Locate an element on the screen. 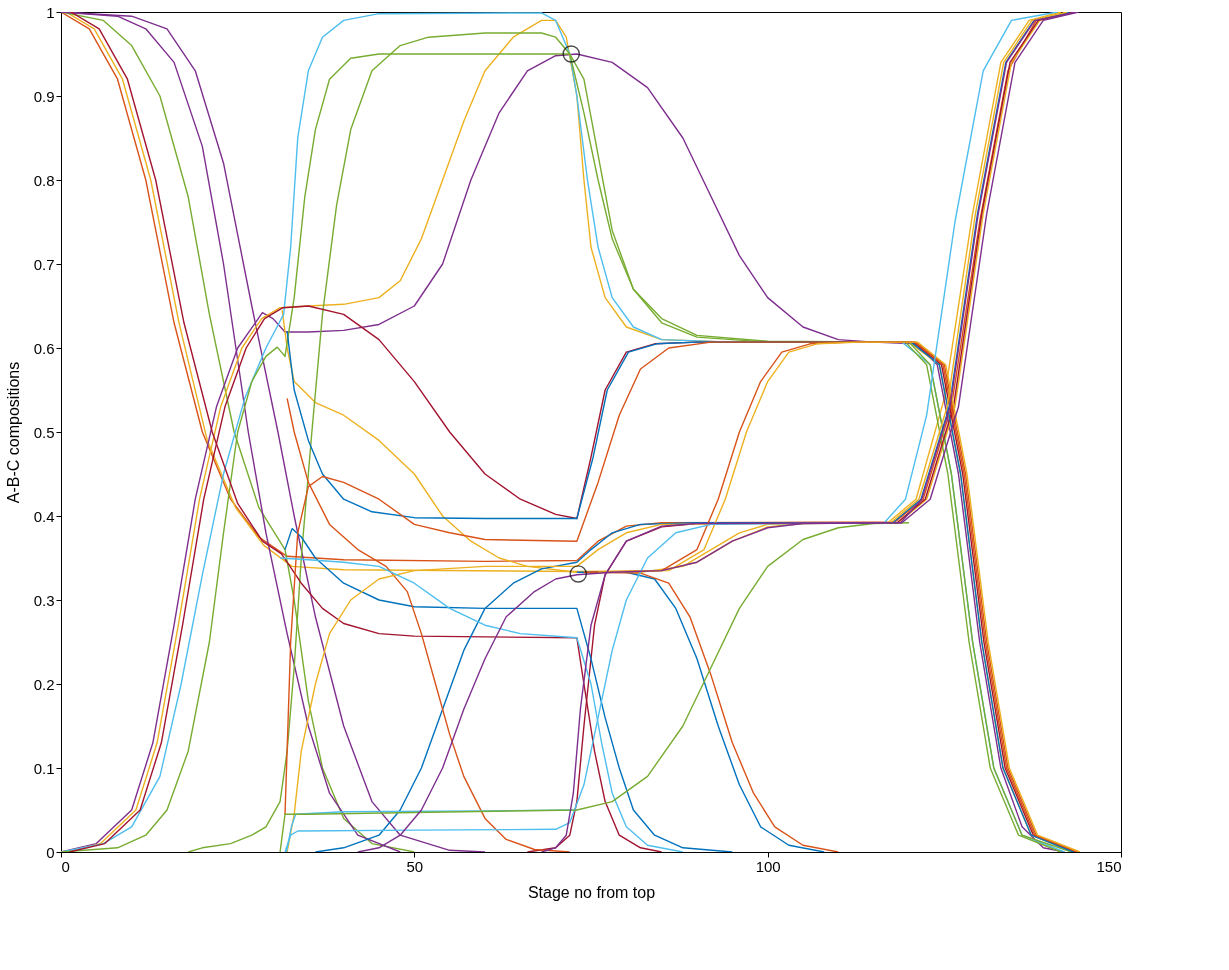 This screenshot has height=970, width=1229. y-tick-label: 0.7 is located at coordinates (44, 264).